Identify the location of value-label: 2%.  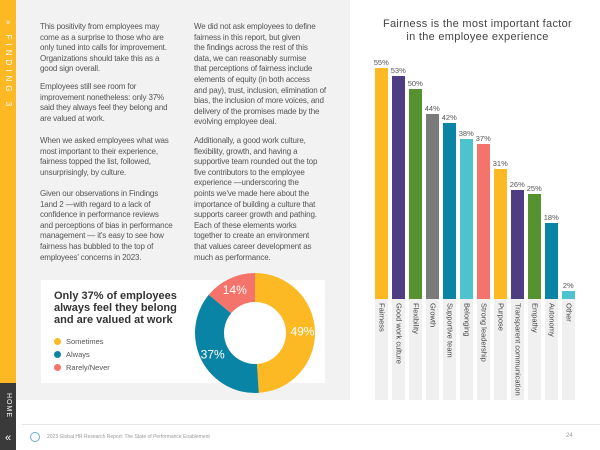
(568, 285).